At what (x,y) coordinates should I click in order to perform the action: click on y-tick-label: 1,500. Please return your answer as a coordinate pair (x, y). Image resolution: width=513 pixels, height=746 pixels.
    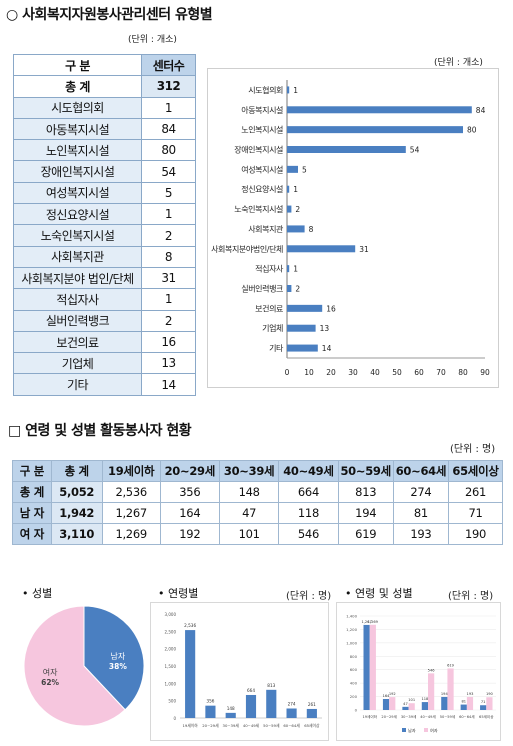
    Looking at the image, I should click on (171, 666).